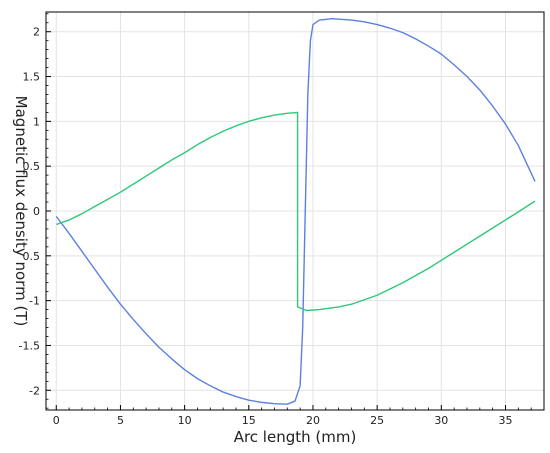 The height and width of the screenshot is (453, 550). What do you see at coordinates (249, 420) in the screenshot?
I see `x-tick-label: 15` at bounding box center [249, 420].